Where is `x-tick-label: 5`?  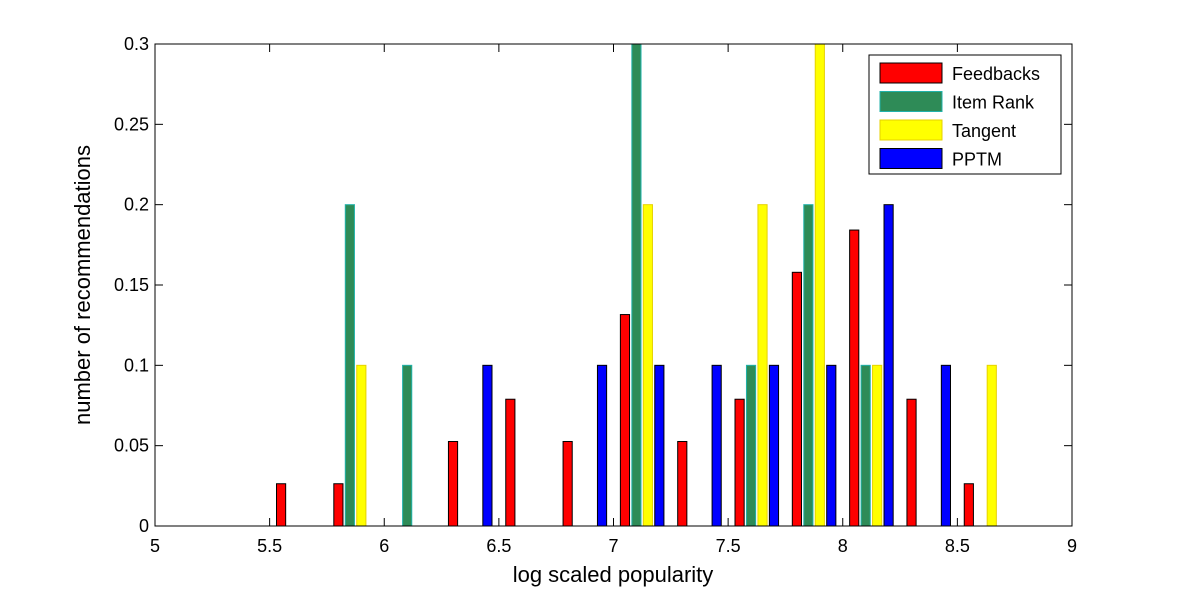
x-tick-label: 5 is located at coordinates (155, 546).